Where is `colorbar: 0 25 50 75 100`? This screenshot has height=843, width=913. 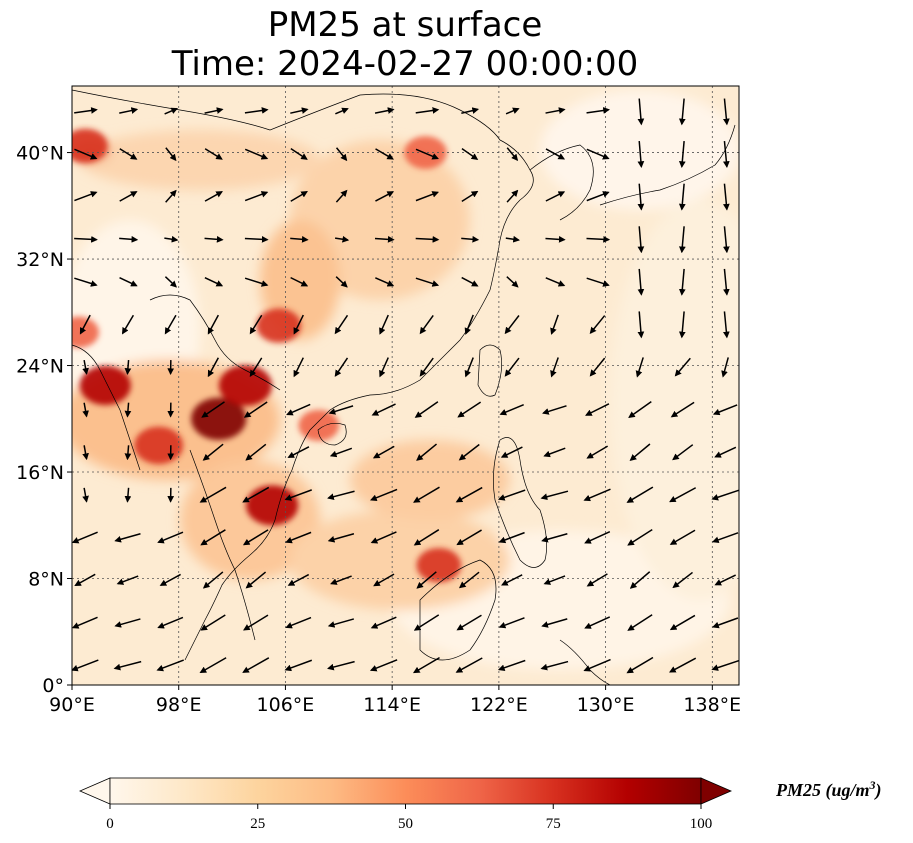 colorbar: 0 25 50 75 100 is located at coordinates (405, 804).